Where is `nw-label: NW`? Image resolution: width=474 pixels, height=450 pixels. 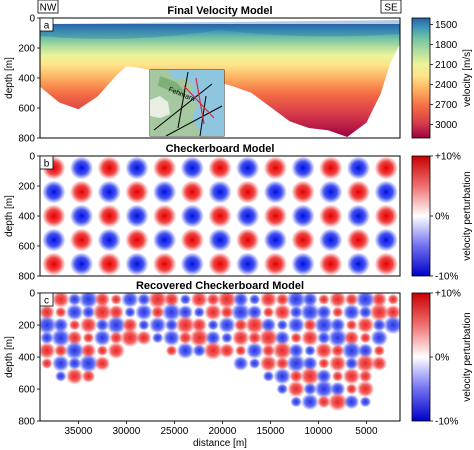 nw-label: NW is located at coordinates (48, 8).